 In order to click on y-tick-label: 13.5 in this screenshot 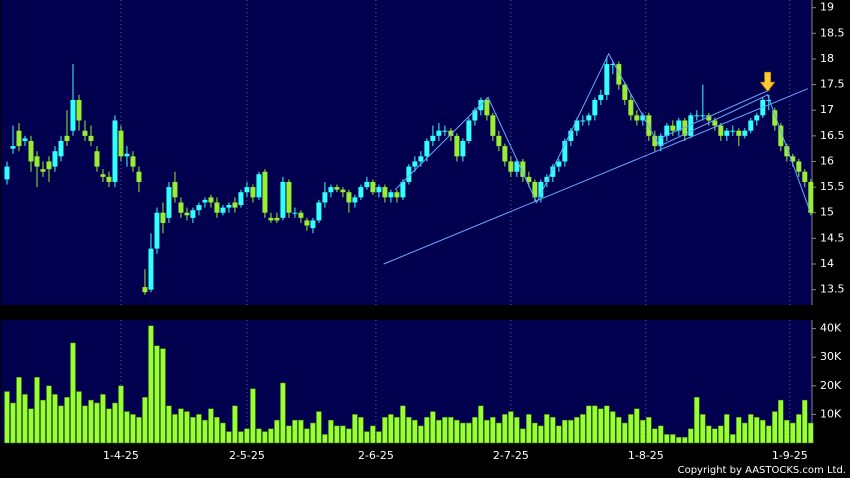, I will do `click(832, 289)`.